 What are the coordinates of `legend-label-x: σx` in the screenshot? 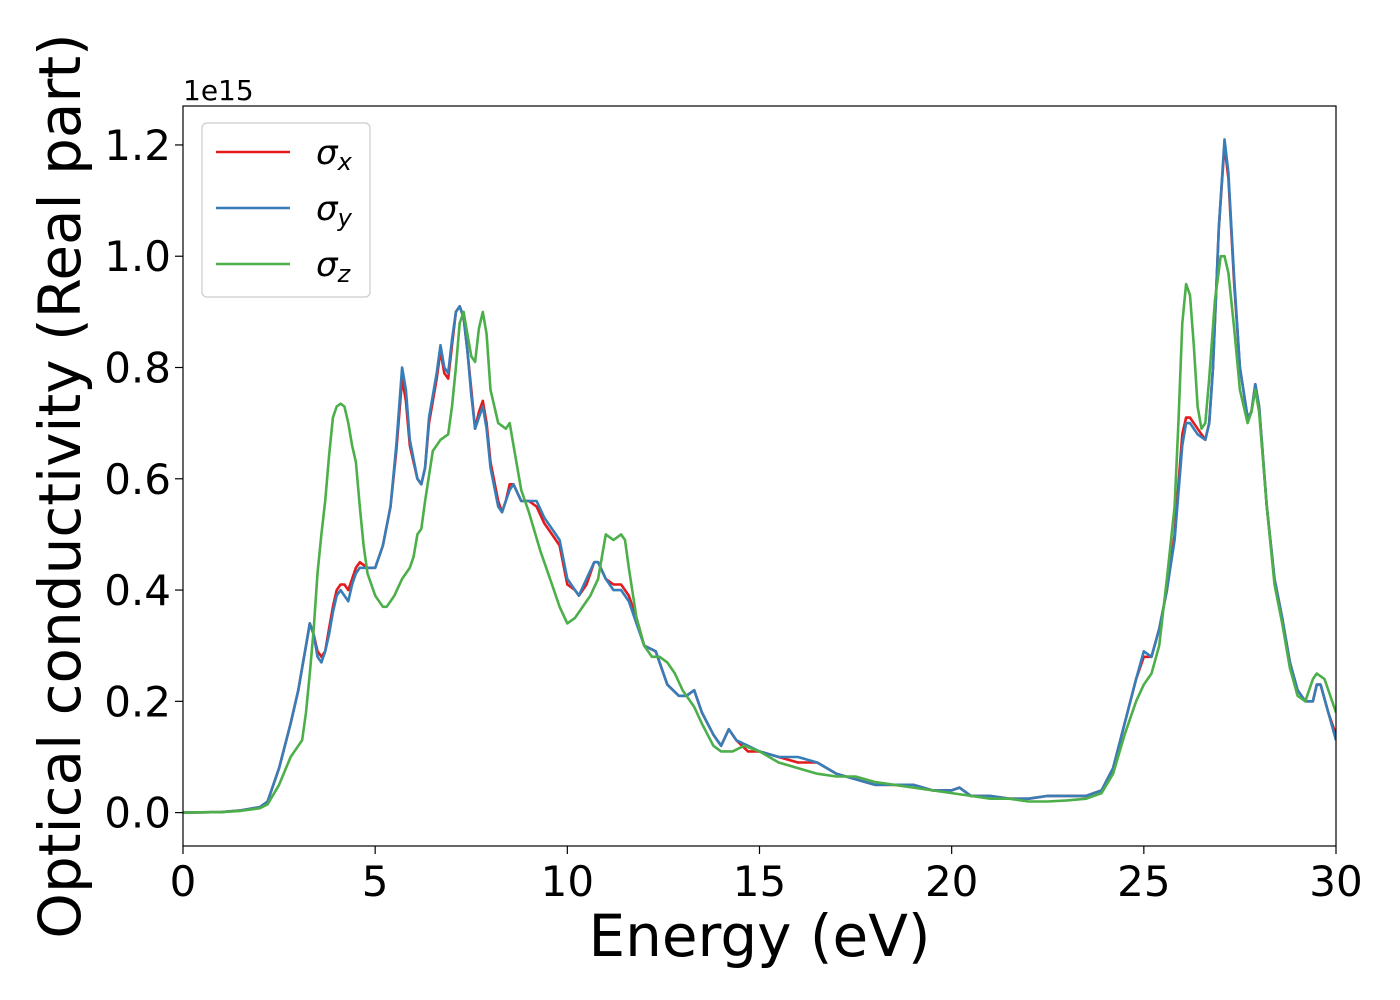 It's located at (334, 154).